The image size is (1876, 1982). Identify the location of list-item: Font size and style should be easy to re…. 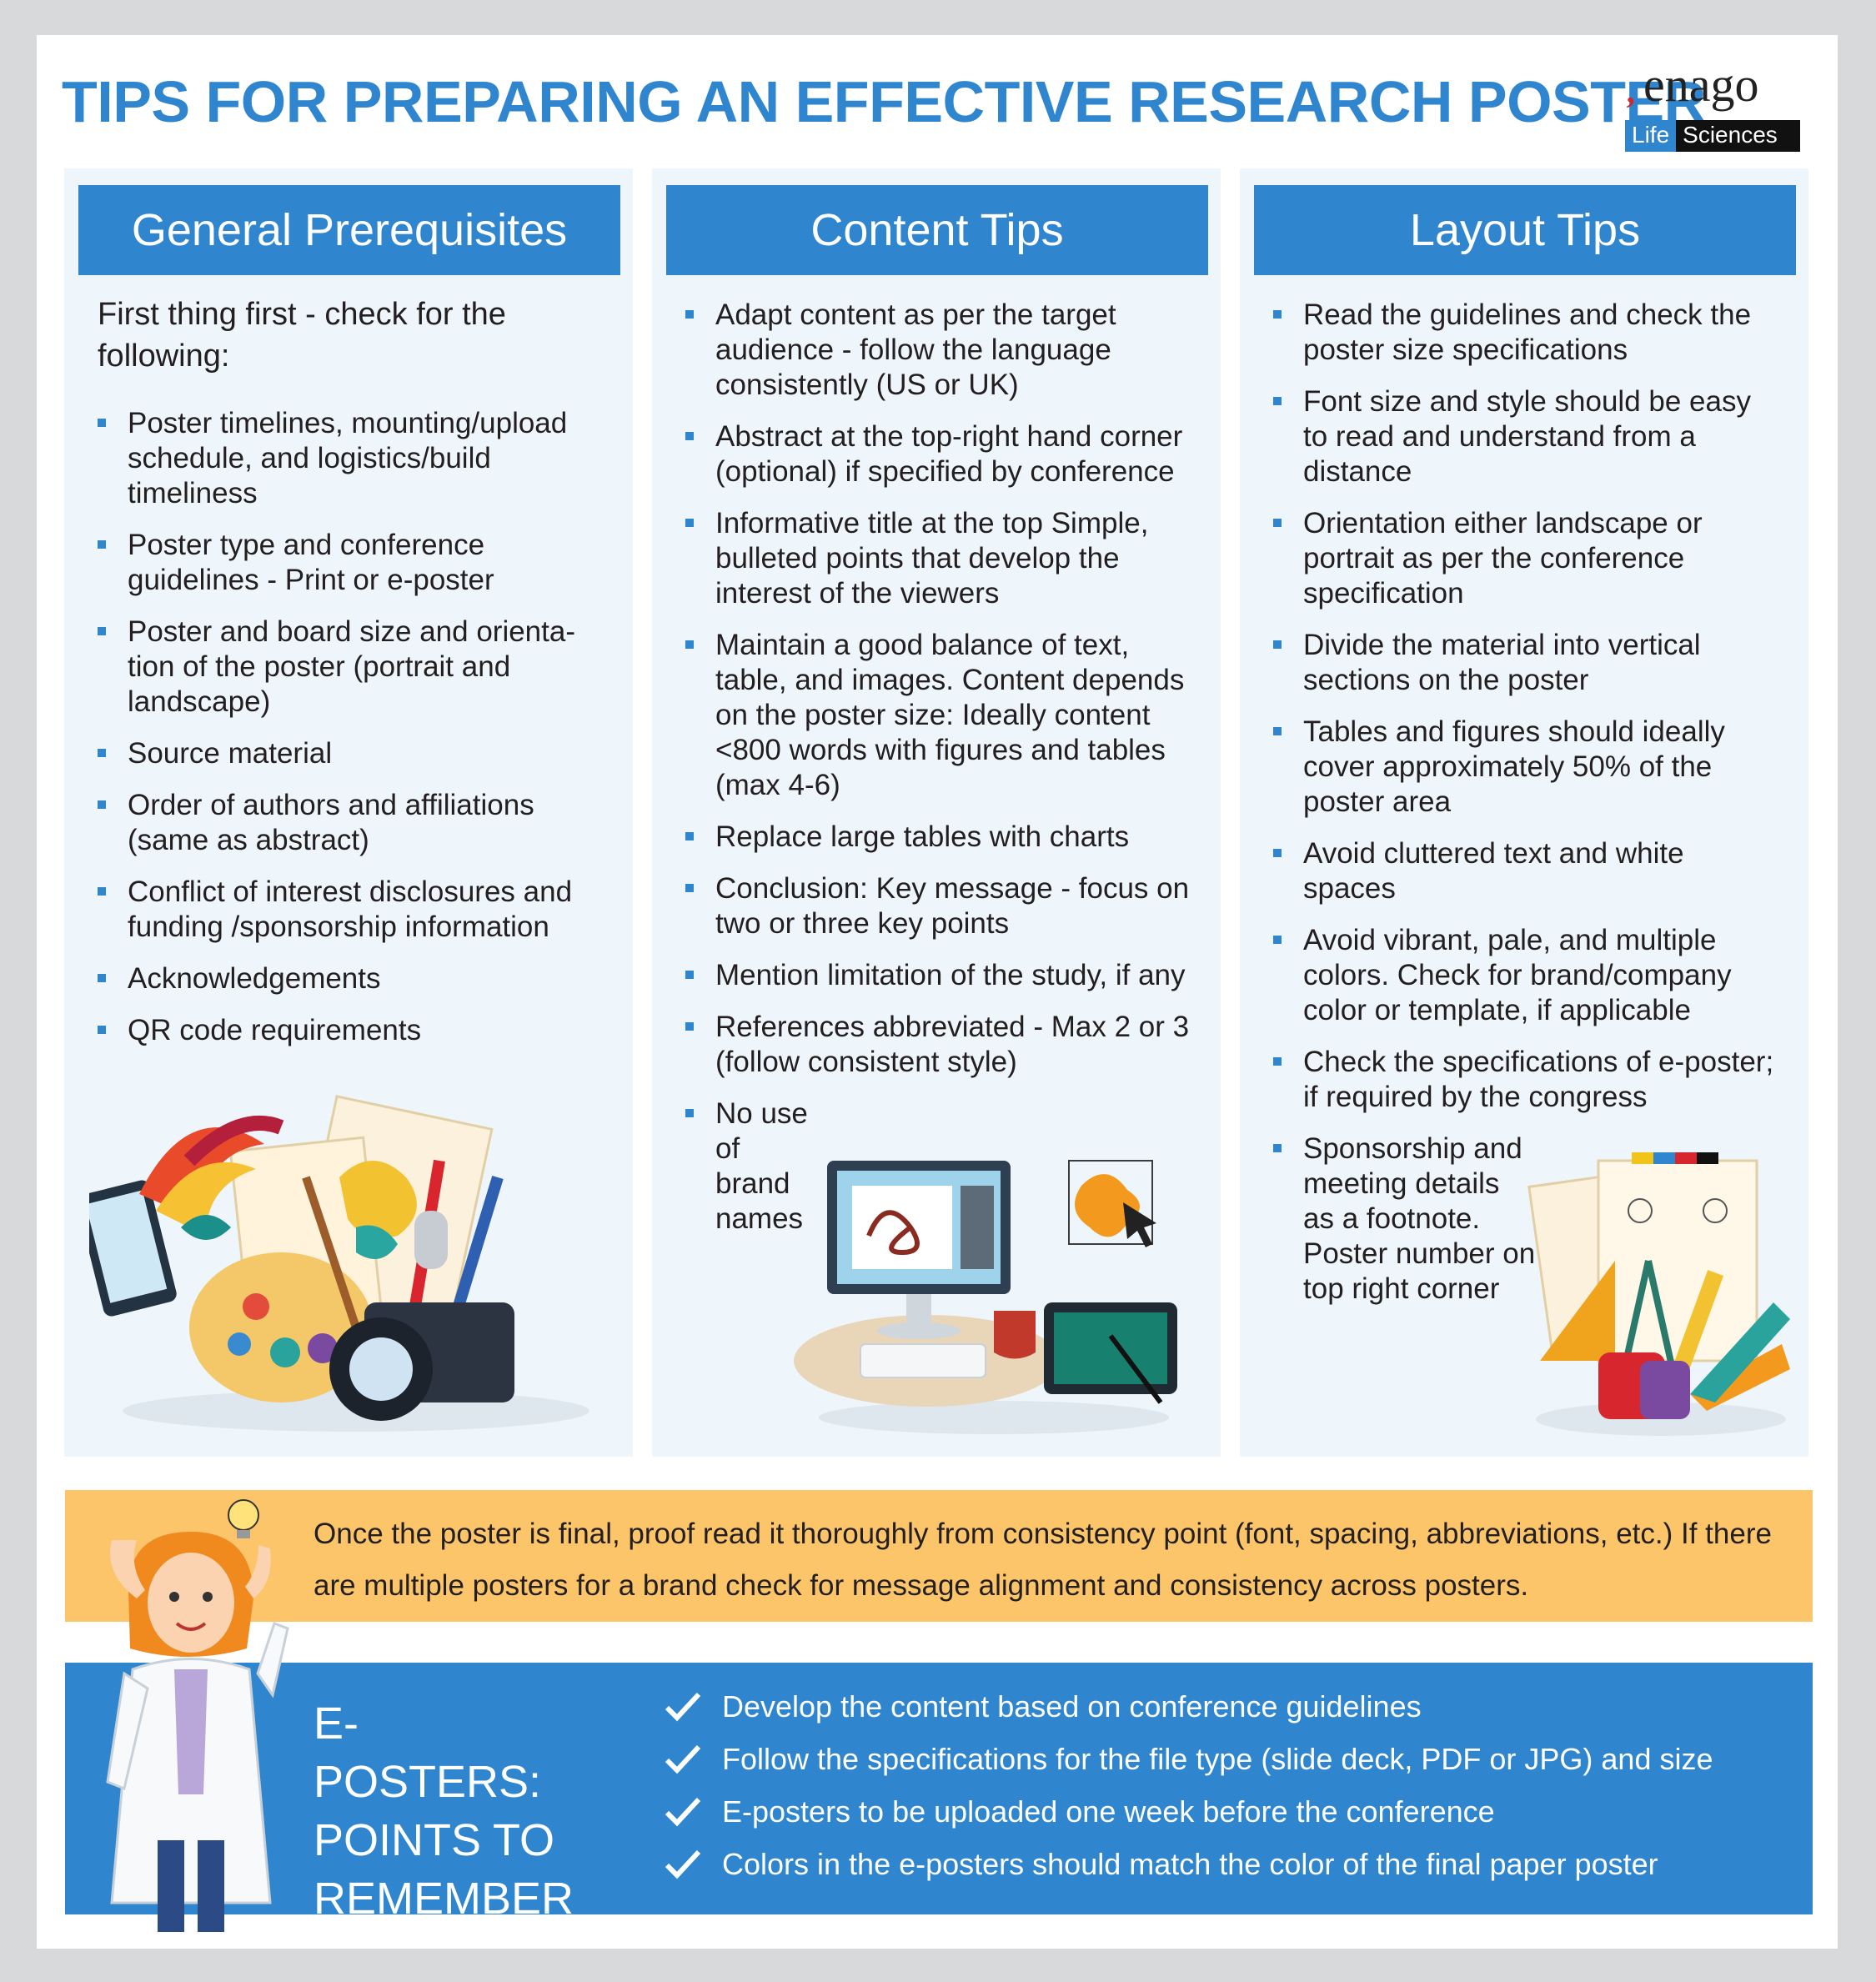
(1527, 436).